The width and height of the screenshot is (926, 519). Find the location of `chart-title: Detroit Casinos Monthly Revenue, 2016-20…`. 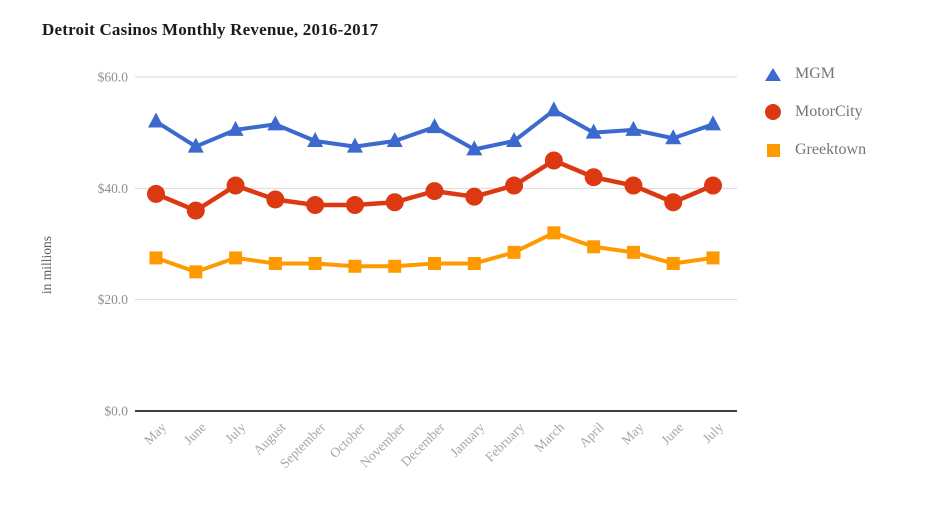

chart-title: Detroit Casinos Monthly Revenue, 2016-20… is located at coordinates (210, 29).